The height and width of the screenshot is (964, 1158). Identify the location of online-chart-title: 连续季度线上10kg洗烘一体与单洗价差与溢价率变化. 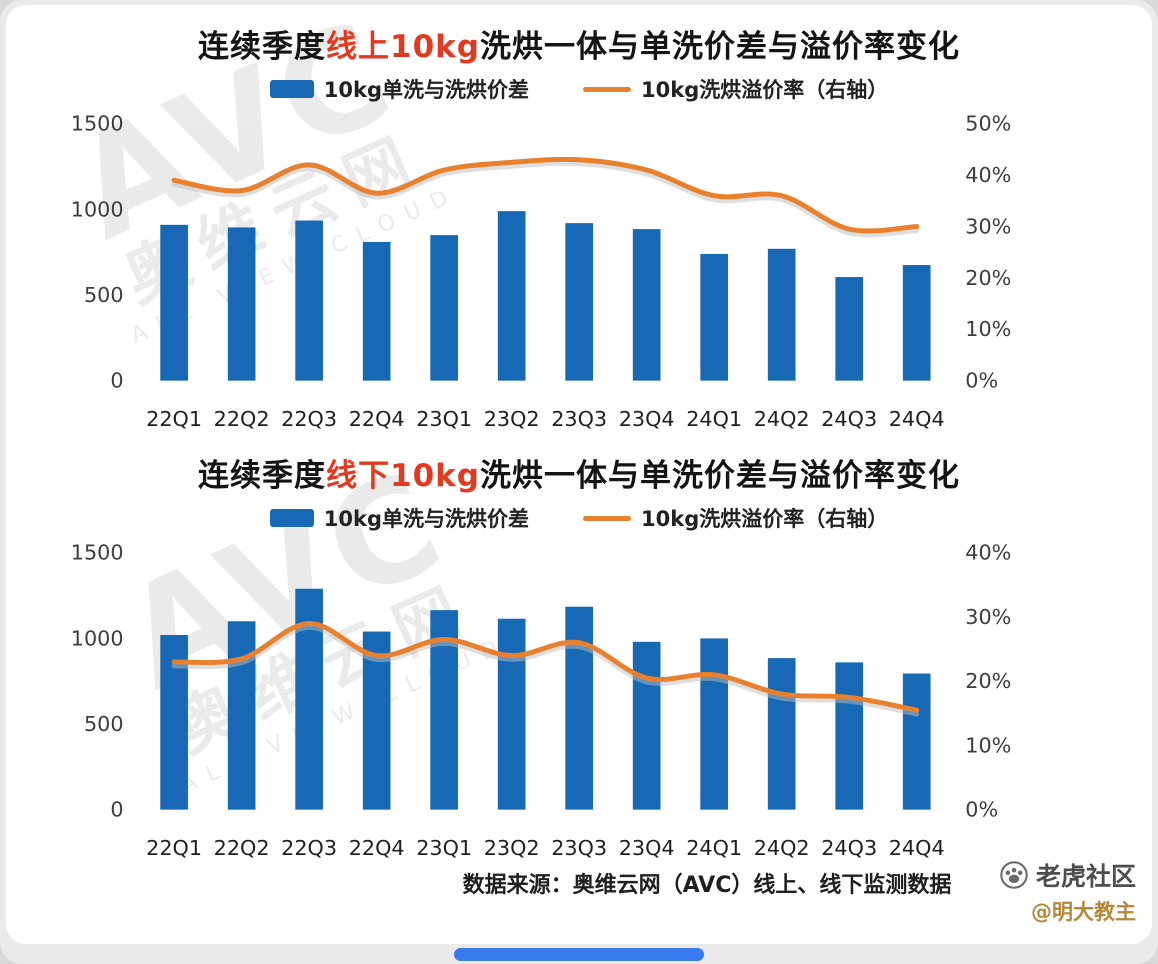
(579, 43).